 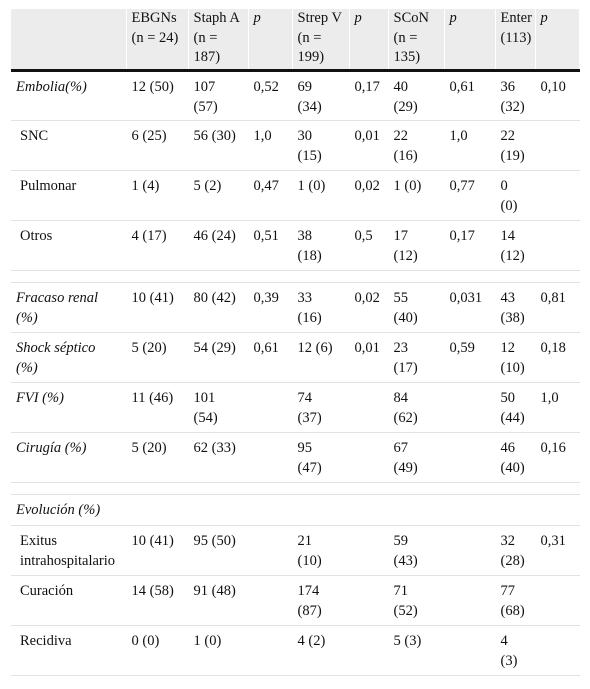 What do you see at coordinates (69, 600) in the screenshot?
I see `row-label: Curación` at bounding box center [69, 600].